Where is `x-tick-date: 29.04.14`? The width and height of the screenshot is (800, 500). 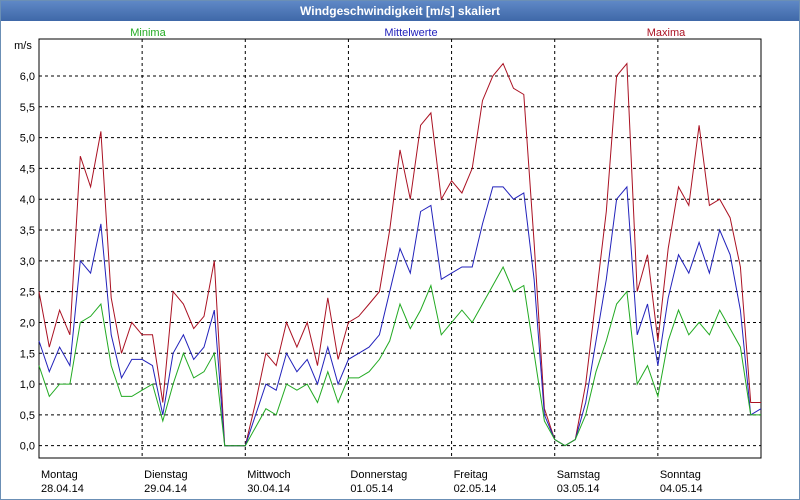 x-tick-date: 29.04.14 is located at coordinates (165, 489).